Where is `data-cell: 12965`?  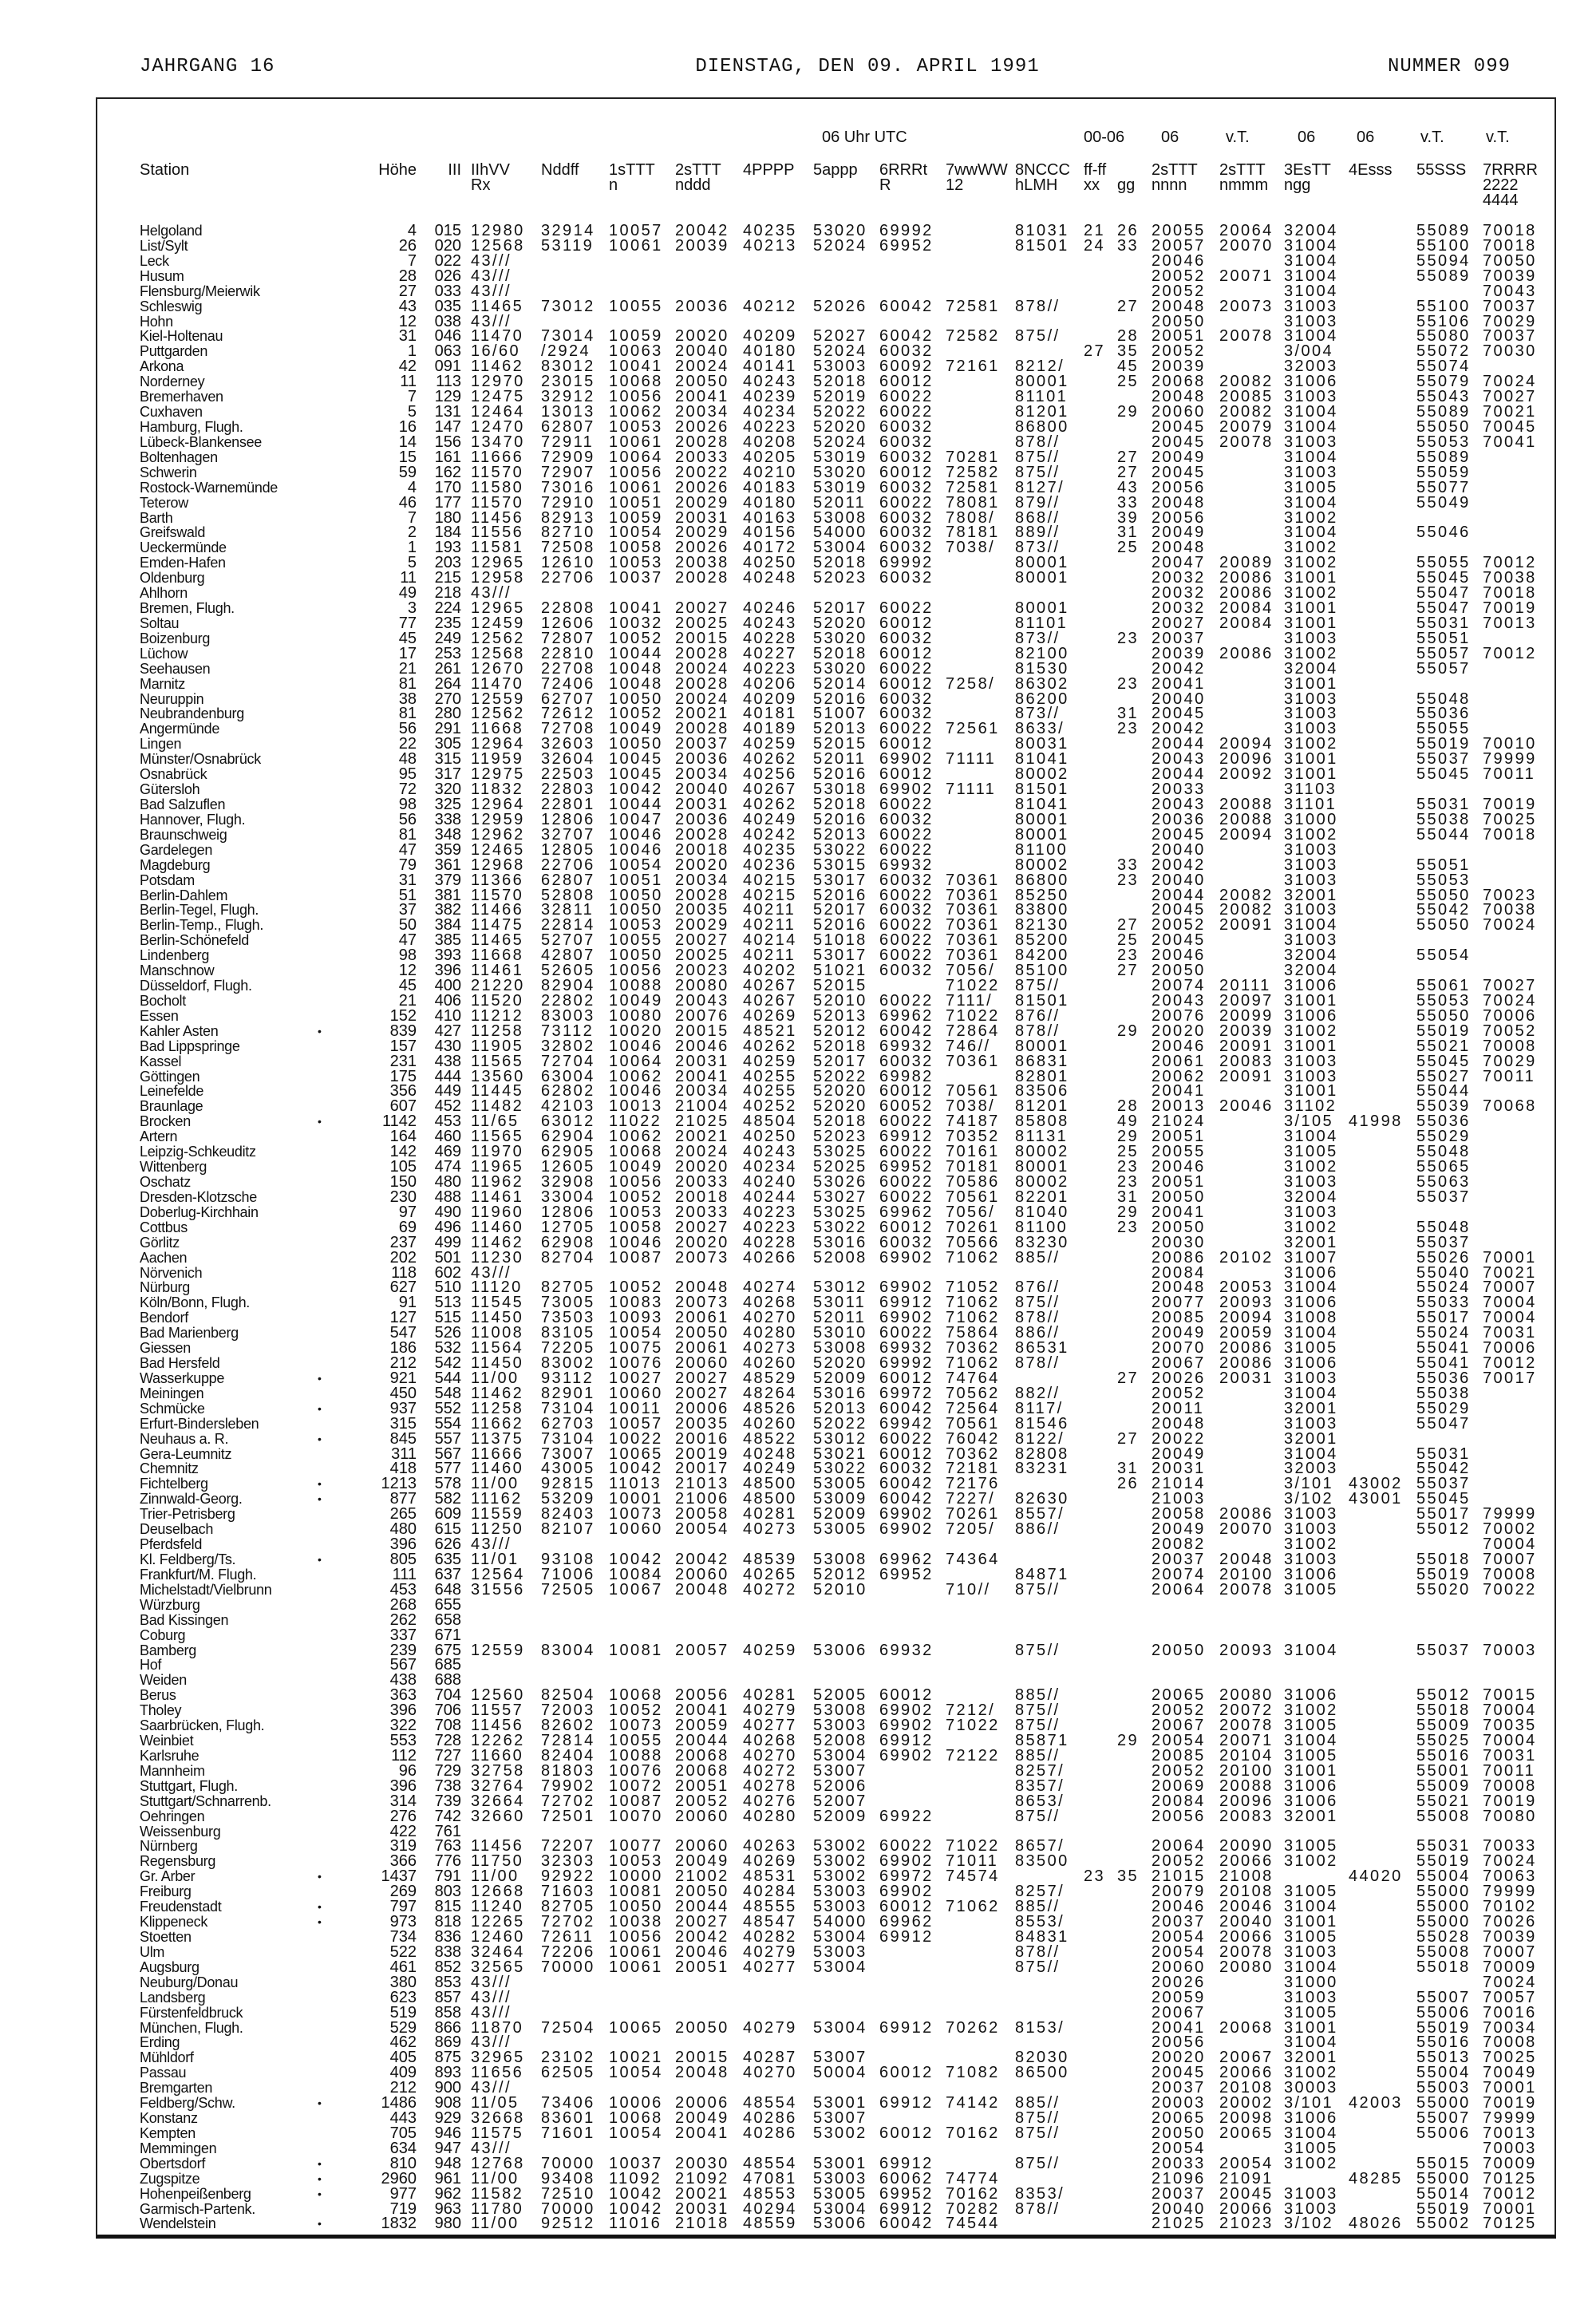 data-cell: 12965 is located at coordinates (498, 608).